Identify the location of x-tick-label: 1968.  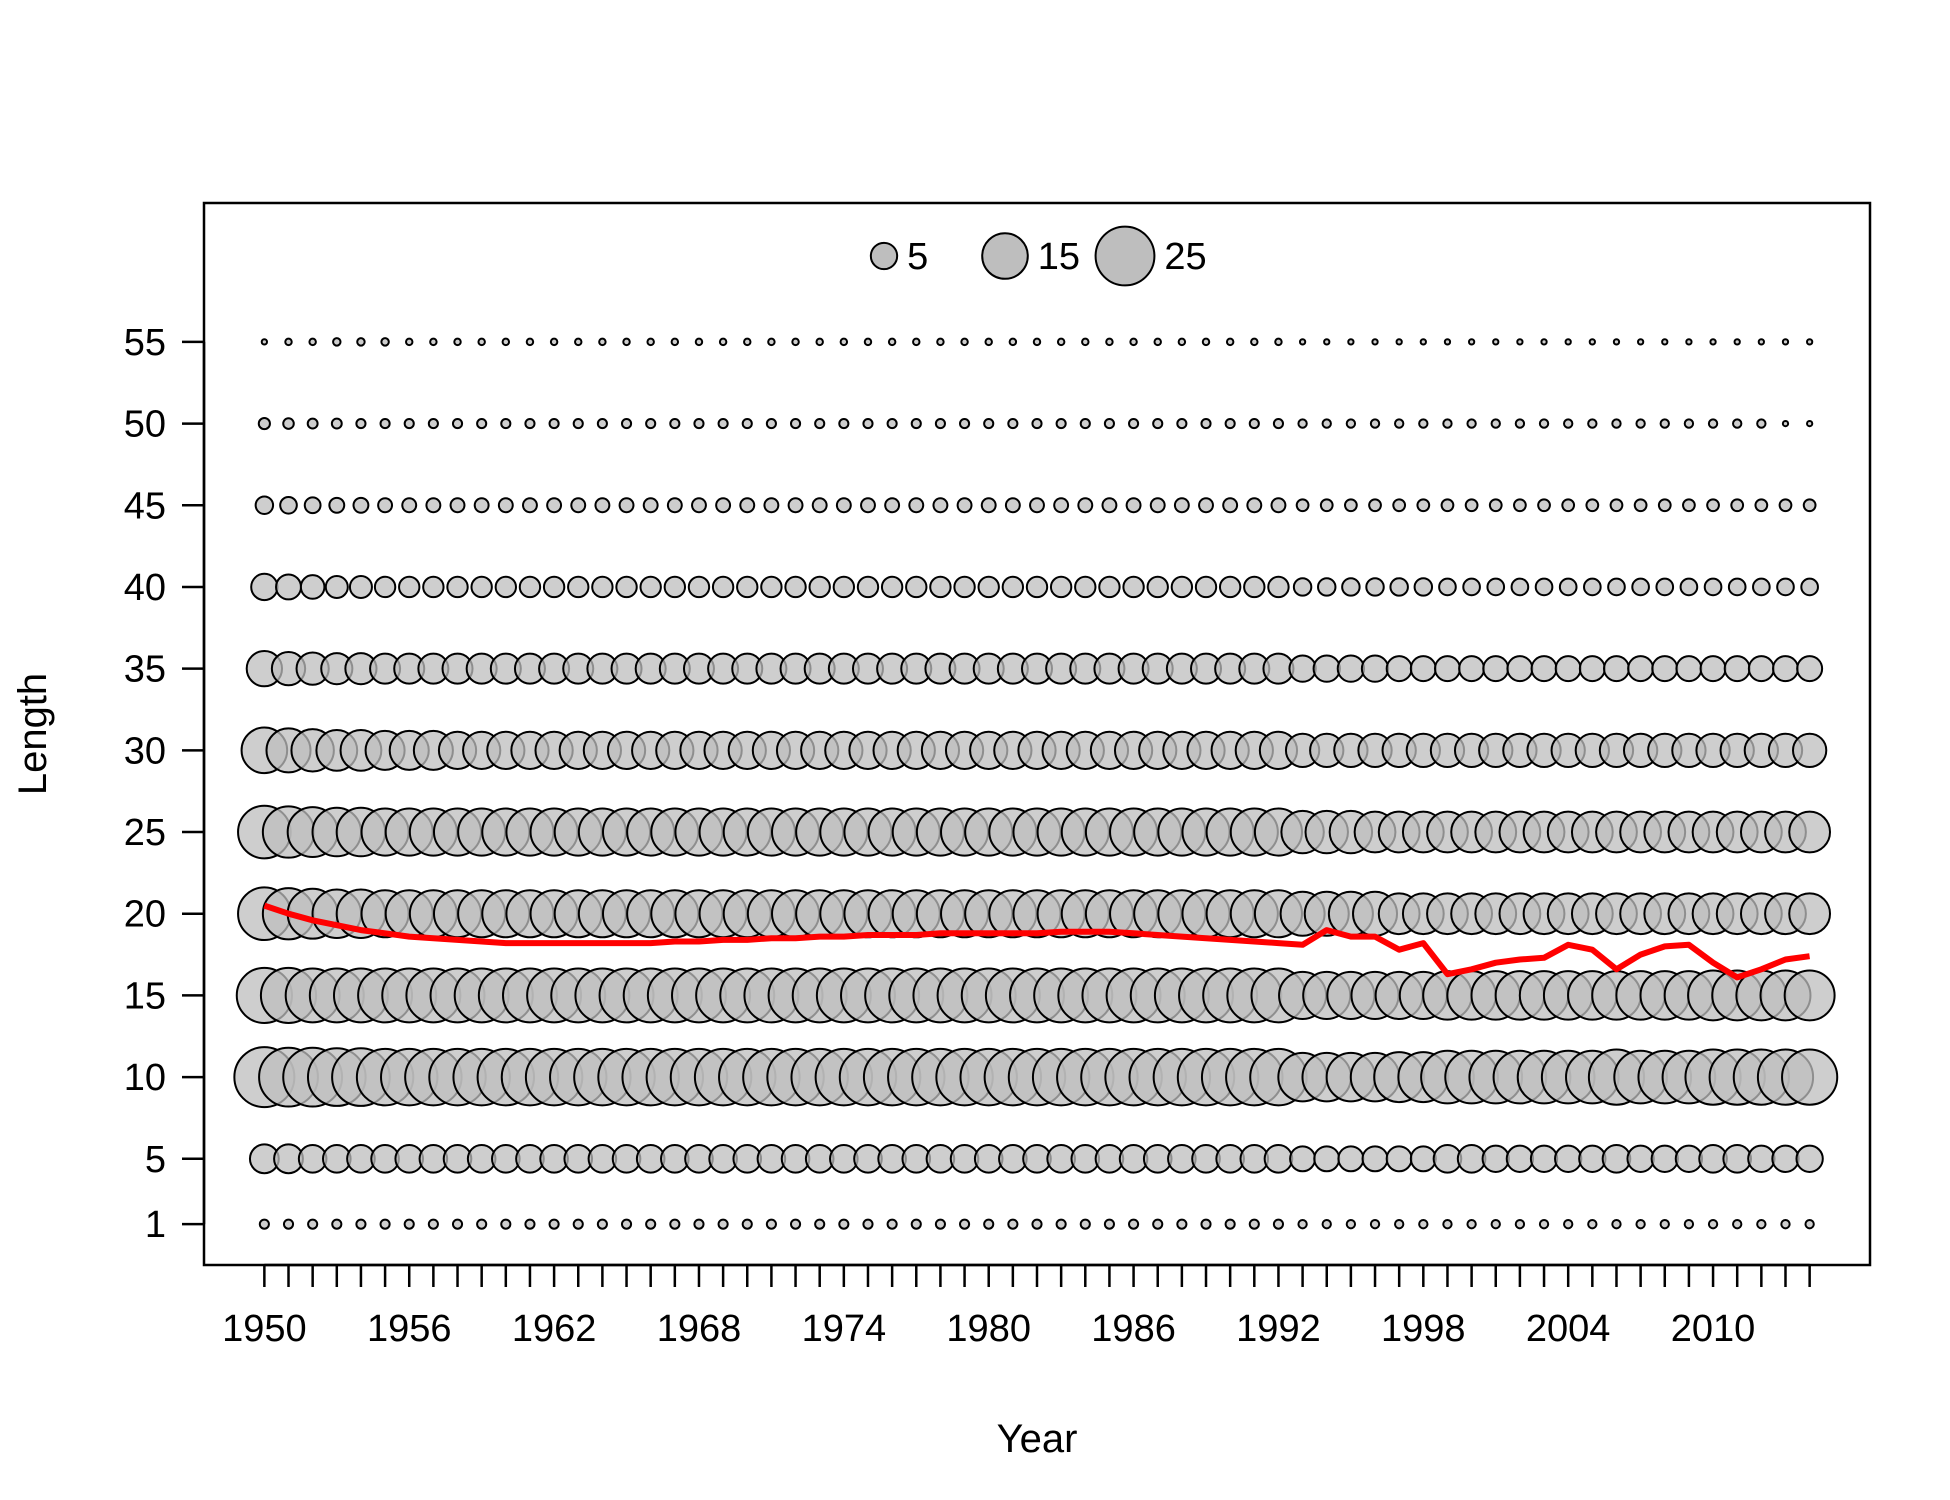
(699, 1329).